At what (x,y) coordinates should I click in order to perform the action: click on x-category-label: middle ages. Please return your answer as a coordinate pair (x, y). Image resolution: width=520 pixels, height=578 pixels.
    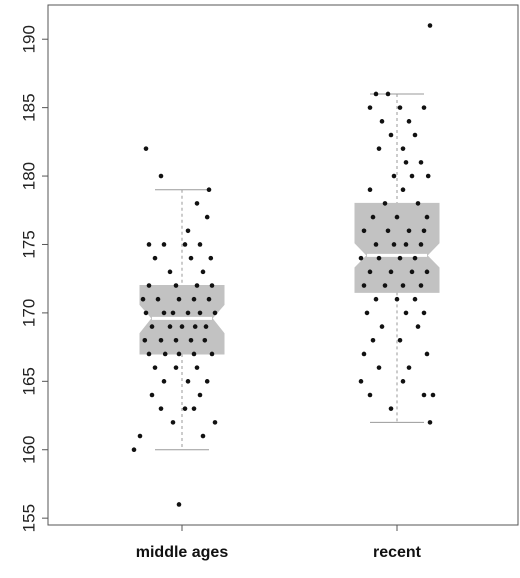
    Looking at the image, I should click on (182, 552).